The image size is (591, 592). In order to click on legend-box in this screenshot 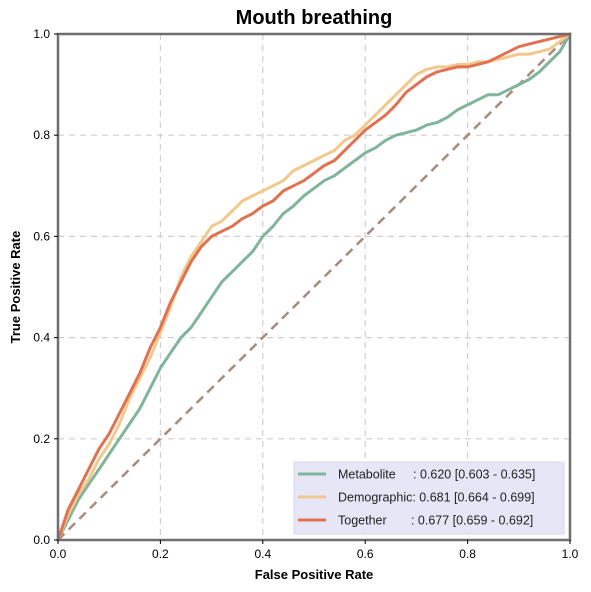, I will do `click(429, 498)`.